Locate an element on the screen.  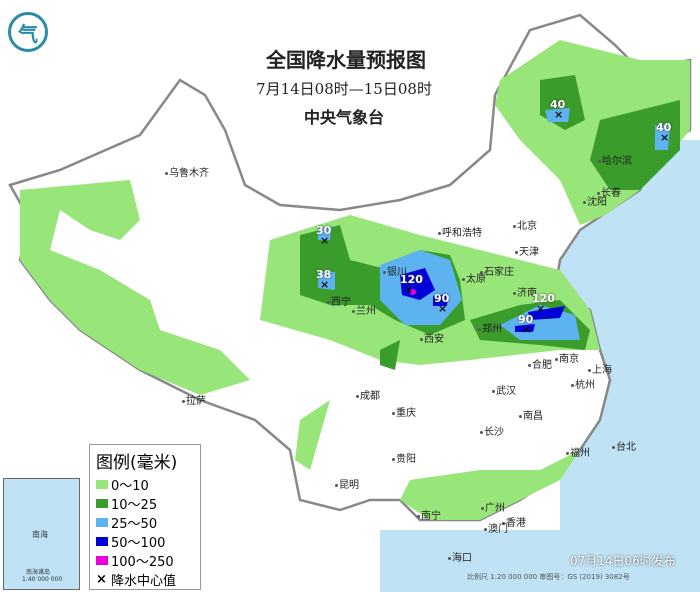
forecast-period: 7月14日08时—15日08时 is located at coordinates (344, 89).